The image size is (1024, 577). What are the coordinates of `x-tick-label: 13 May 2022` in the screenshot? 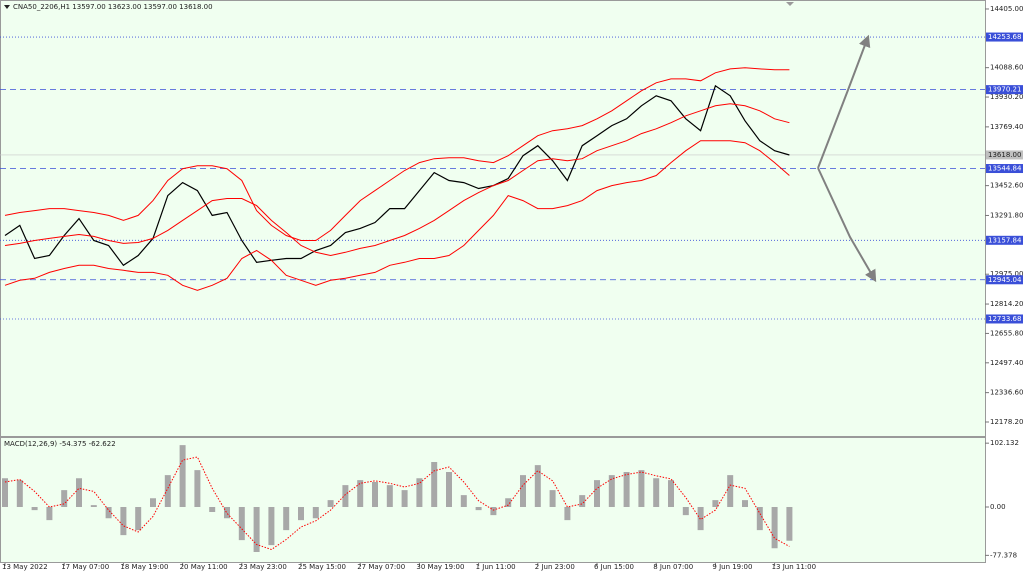 It's located at (25, 567).